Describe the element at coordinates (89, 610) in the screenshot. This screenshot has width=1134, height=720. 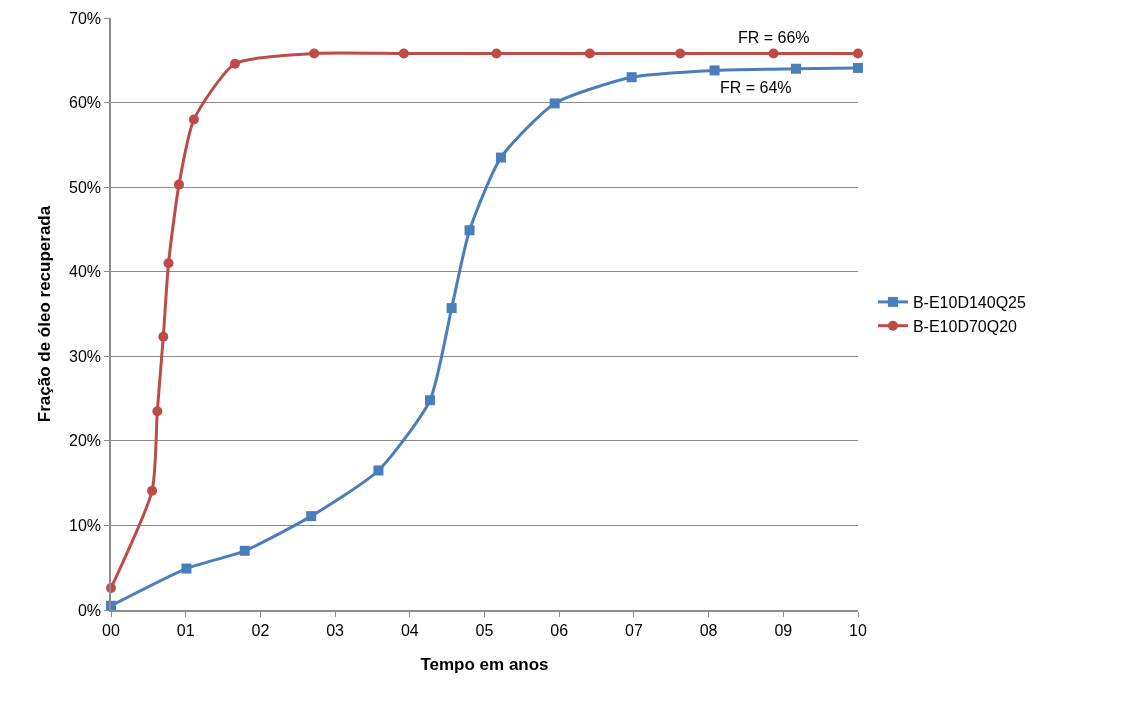
I see `y-tick-label: 0%` at that location.